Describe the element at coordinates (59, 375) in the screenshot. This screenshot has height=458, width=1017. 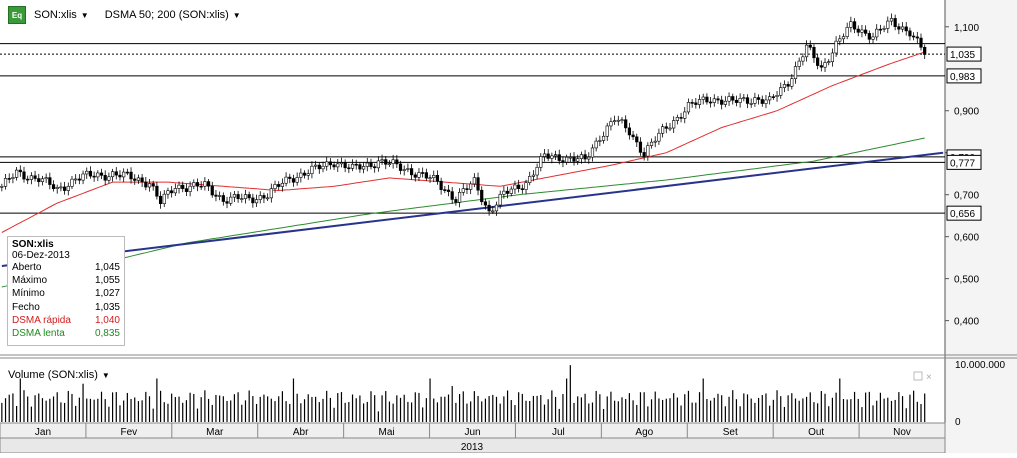
I see `volume-title: Volume (SON:xlis) ▼` at that location.